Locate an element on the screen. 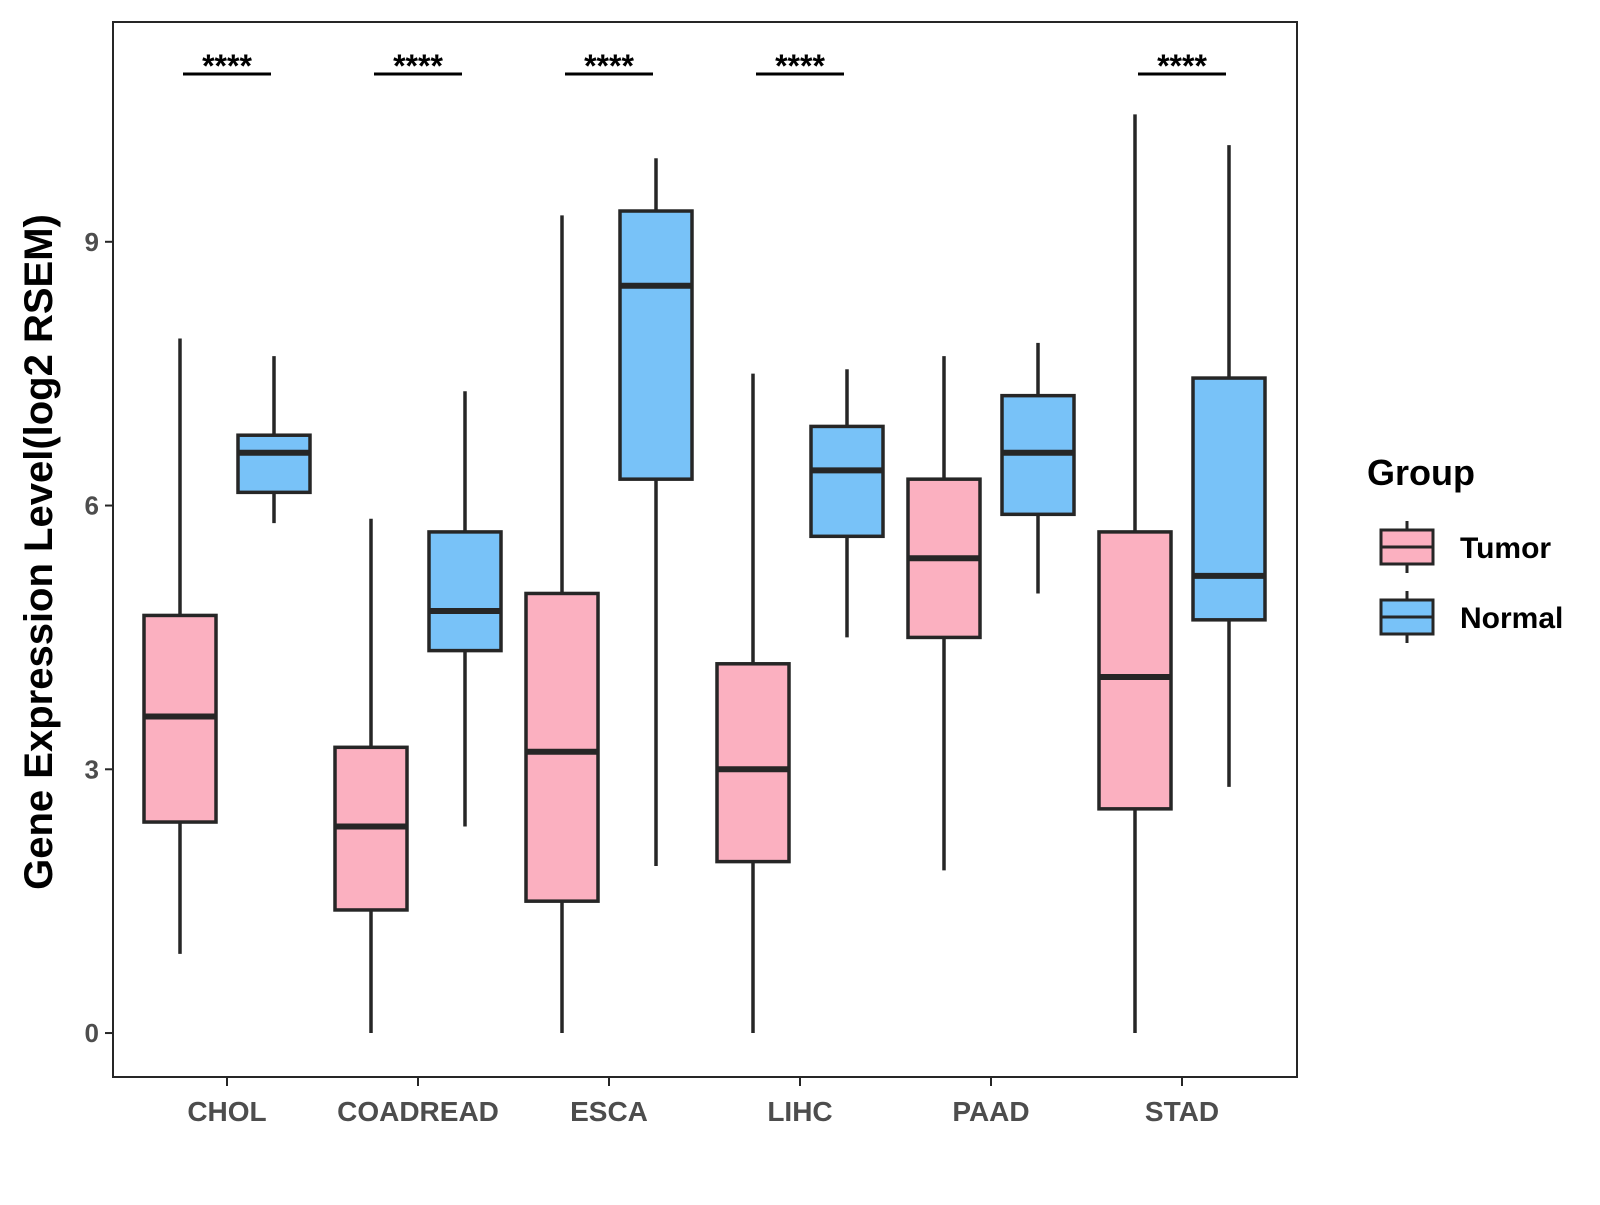  legend-key-normal is located at coordinates (1407, 617).